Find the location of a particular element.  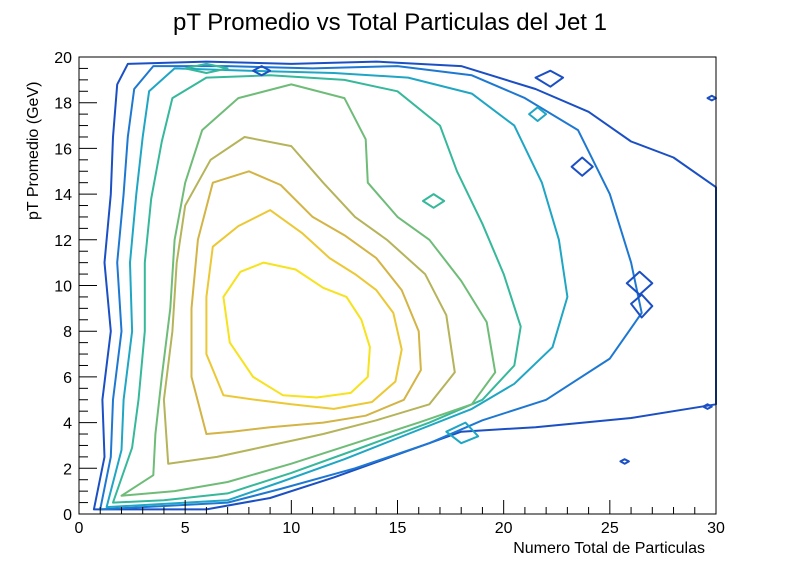

y-tick-label: 16 is located at coordinates (63, 149).